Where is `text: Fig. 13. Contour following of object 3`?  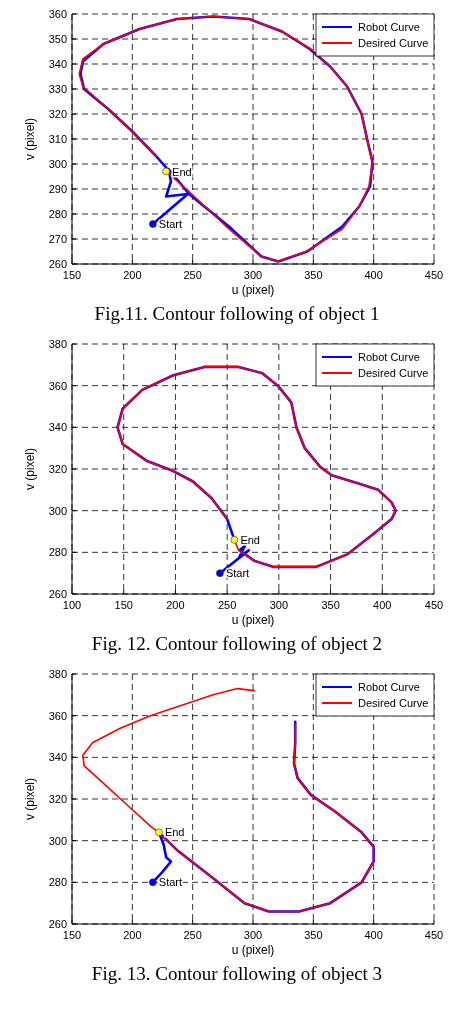 text: Fig. 13. Contour following of object 3 is located at coordinates (237, 973).